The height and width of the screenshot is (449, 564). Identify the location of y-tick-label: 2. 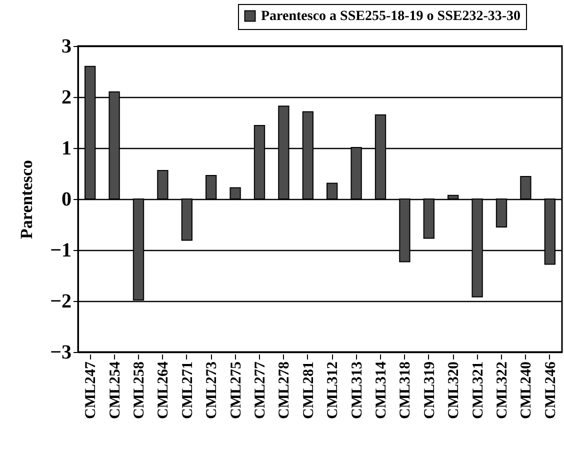
(67, 97).